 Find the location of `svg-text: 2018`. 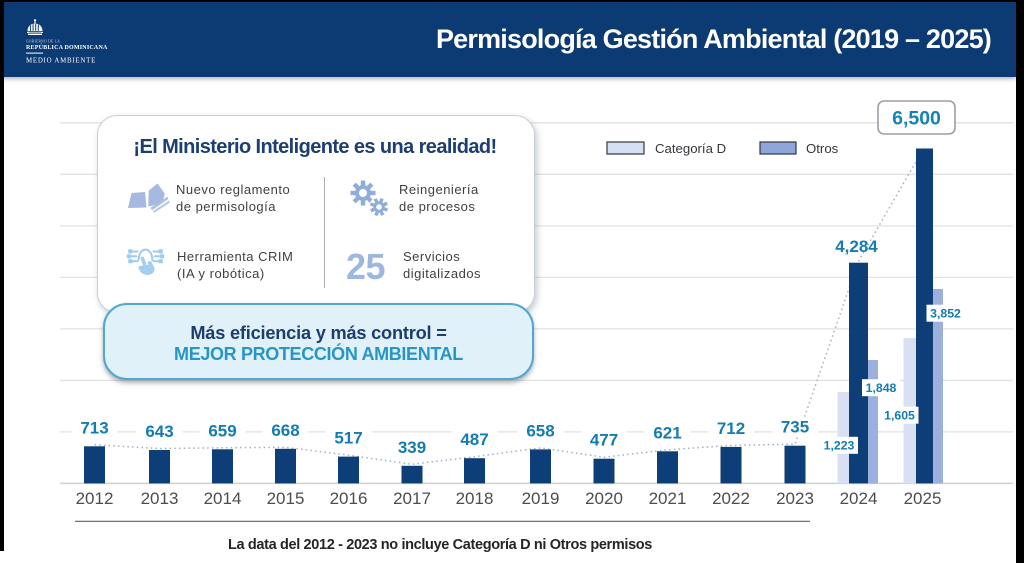

svg-text: 2018 is located at coordinates (475, 498).